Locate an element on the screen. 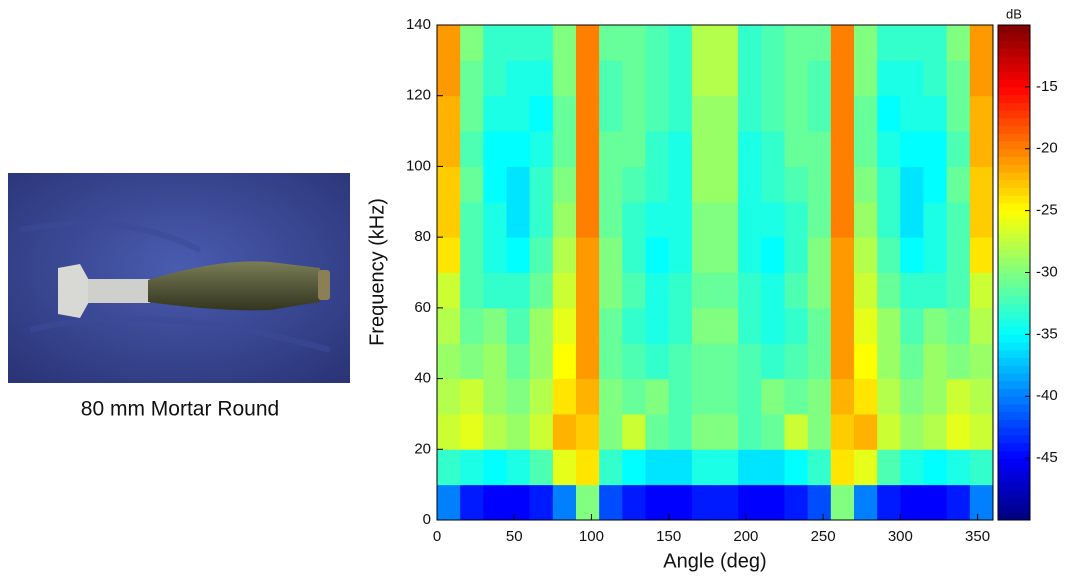  colorbar-tick-label: -45 is located at coordinates (1047, 457).